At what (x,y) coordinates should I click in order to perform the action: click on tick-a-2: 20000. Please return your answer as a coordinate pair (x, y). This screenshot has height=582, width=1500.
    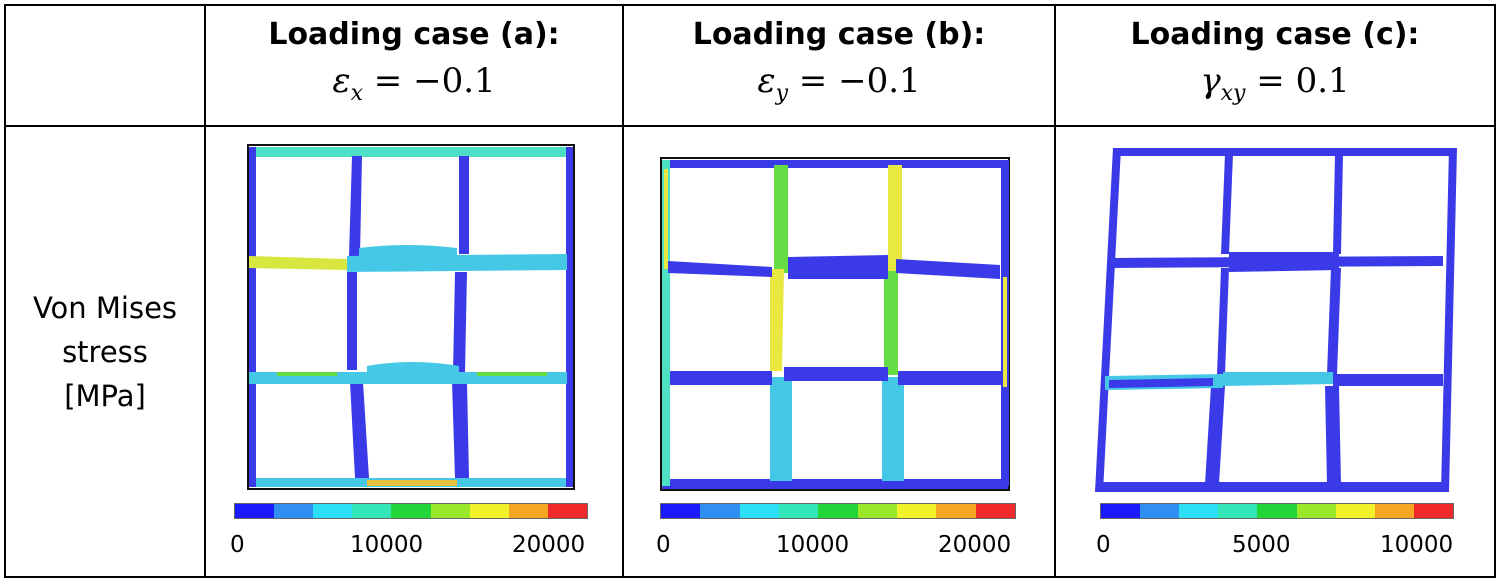
    Looking at the image, I should click on (549, 545).